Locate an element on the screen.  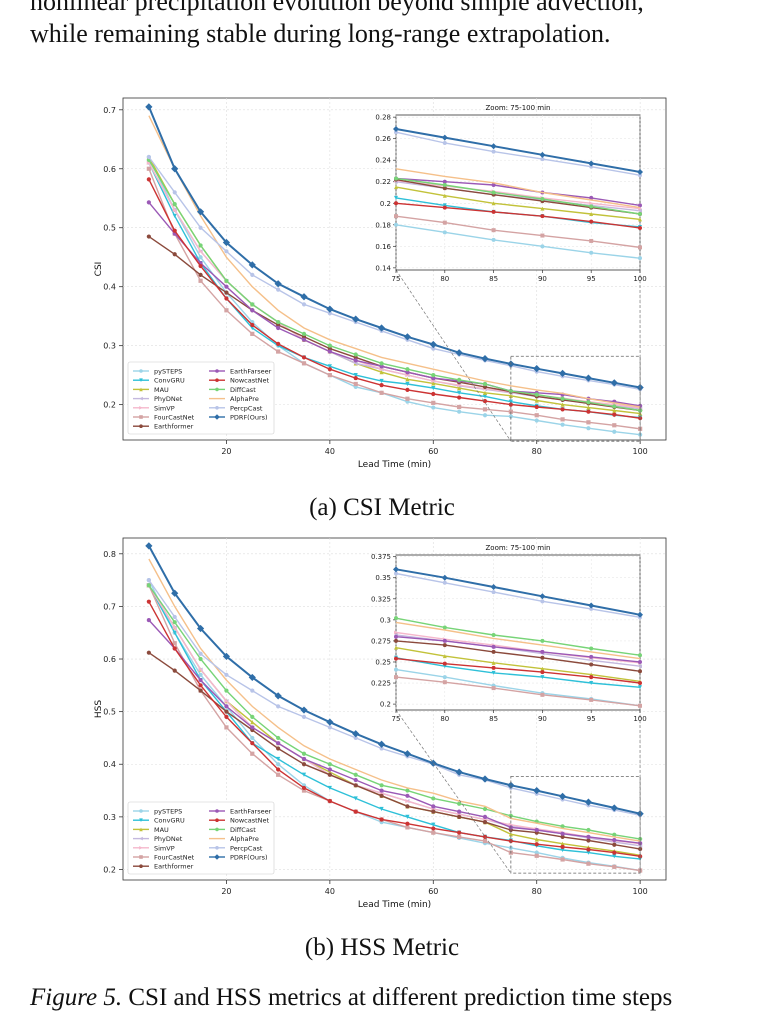
legend-label: PercpCast is located at coordinates (246, 848).